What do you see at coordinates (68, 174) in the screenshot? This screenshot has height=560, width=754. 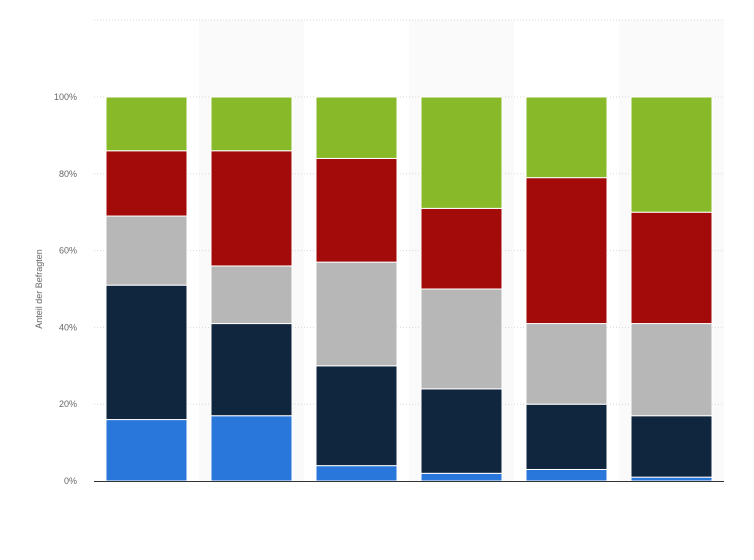 I see `y-tick-label: 80%` at bounding box center [68, 174].